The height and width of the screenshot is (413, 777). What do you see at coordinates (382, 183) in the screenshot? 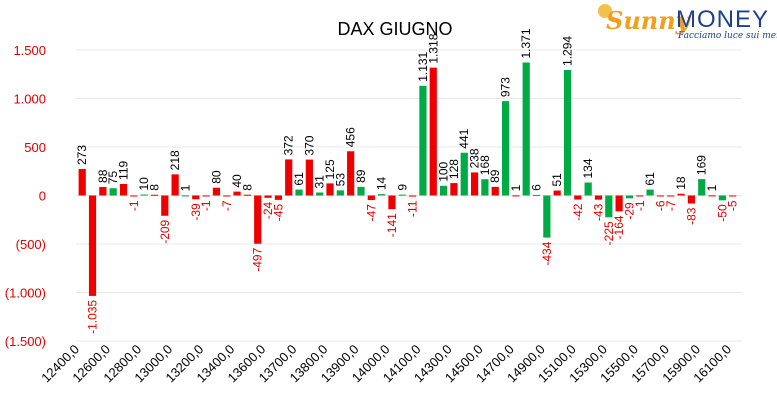
I see `data-label: 14` at bounding box center [382, 183].